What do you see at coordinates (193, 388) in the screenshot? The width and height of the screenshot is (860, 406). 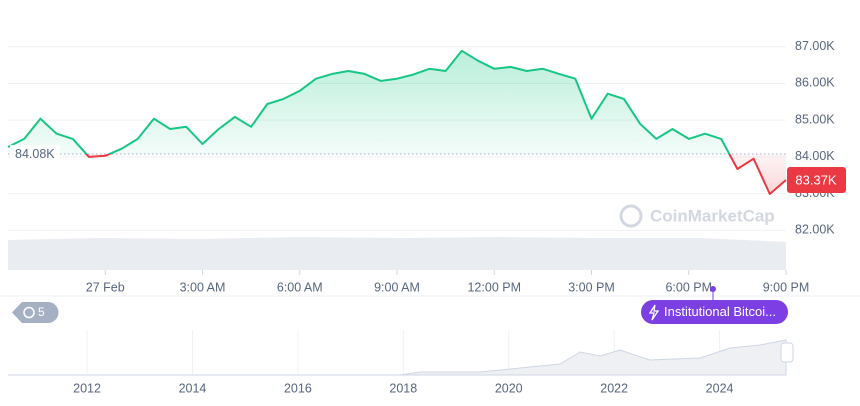 I see `navigator-tick-label: 2014` at bounding box center [193, 388].